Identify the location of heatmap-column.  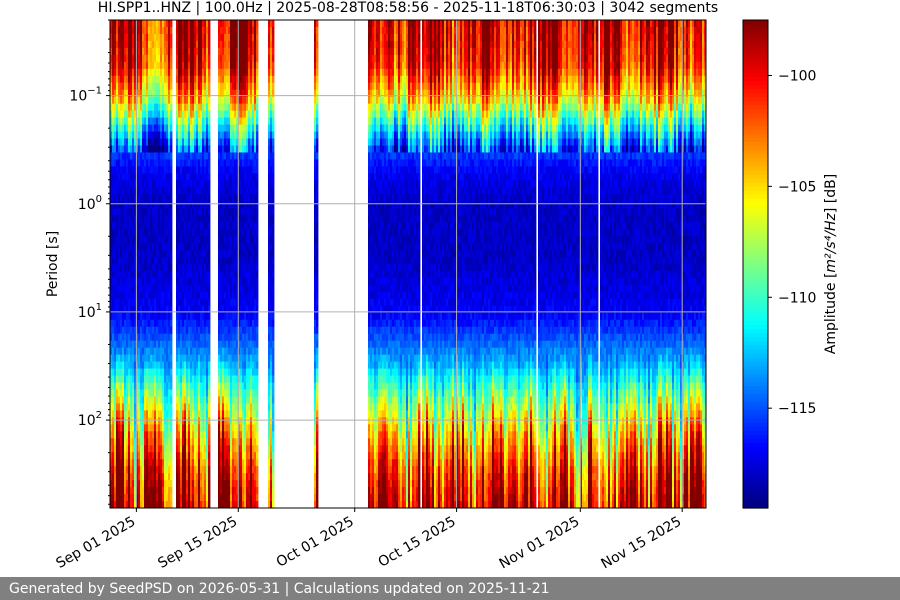
(257, 264).